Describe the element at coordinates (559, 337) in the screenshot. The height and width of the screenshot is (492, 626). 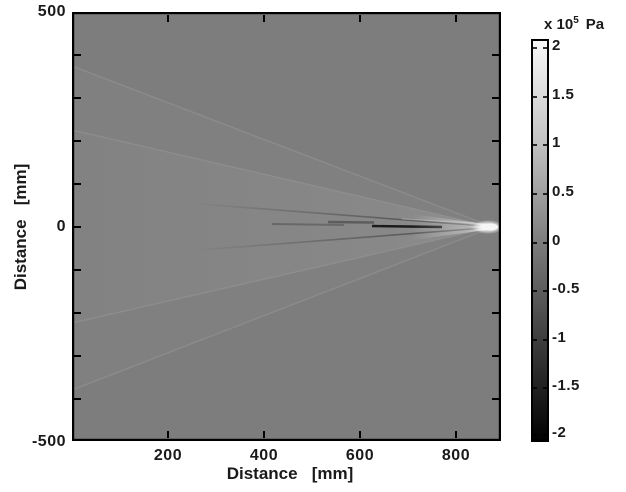
I see `cbar-label-neg1: -1` at that location.